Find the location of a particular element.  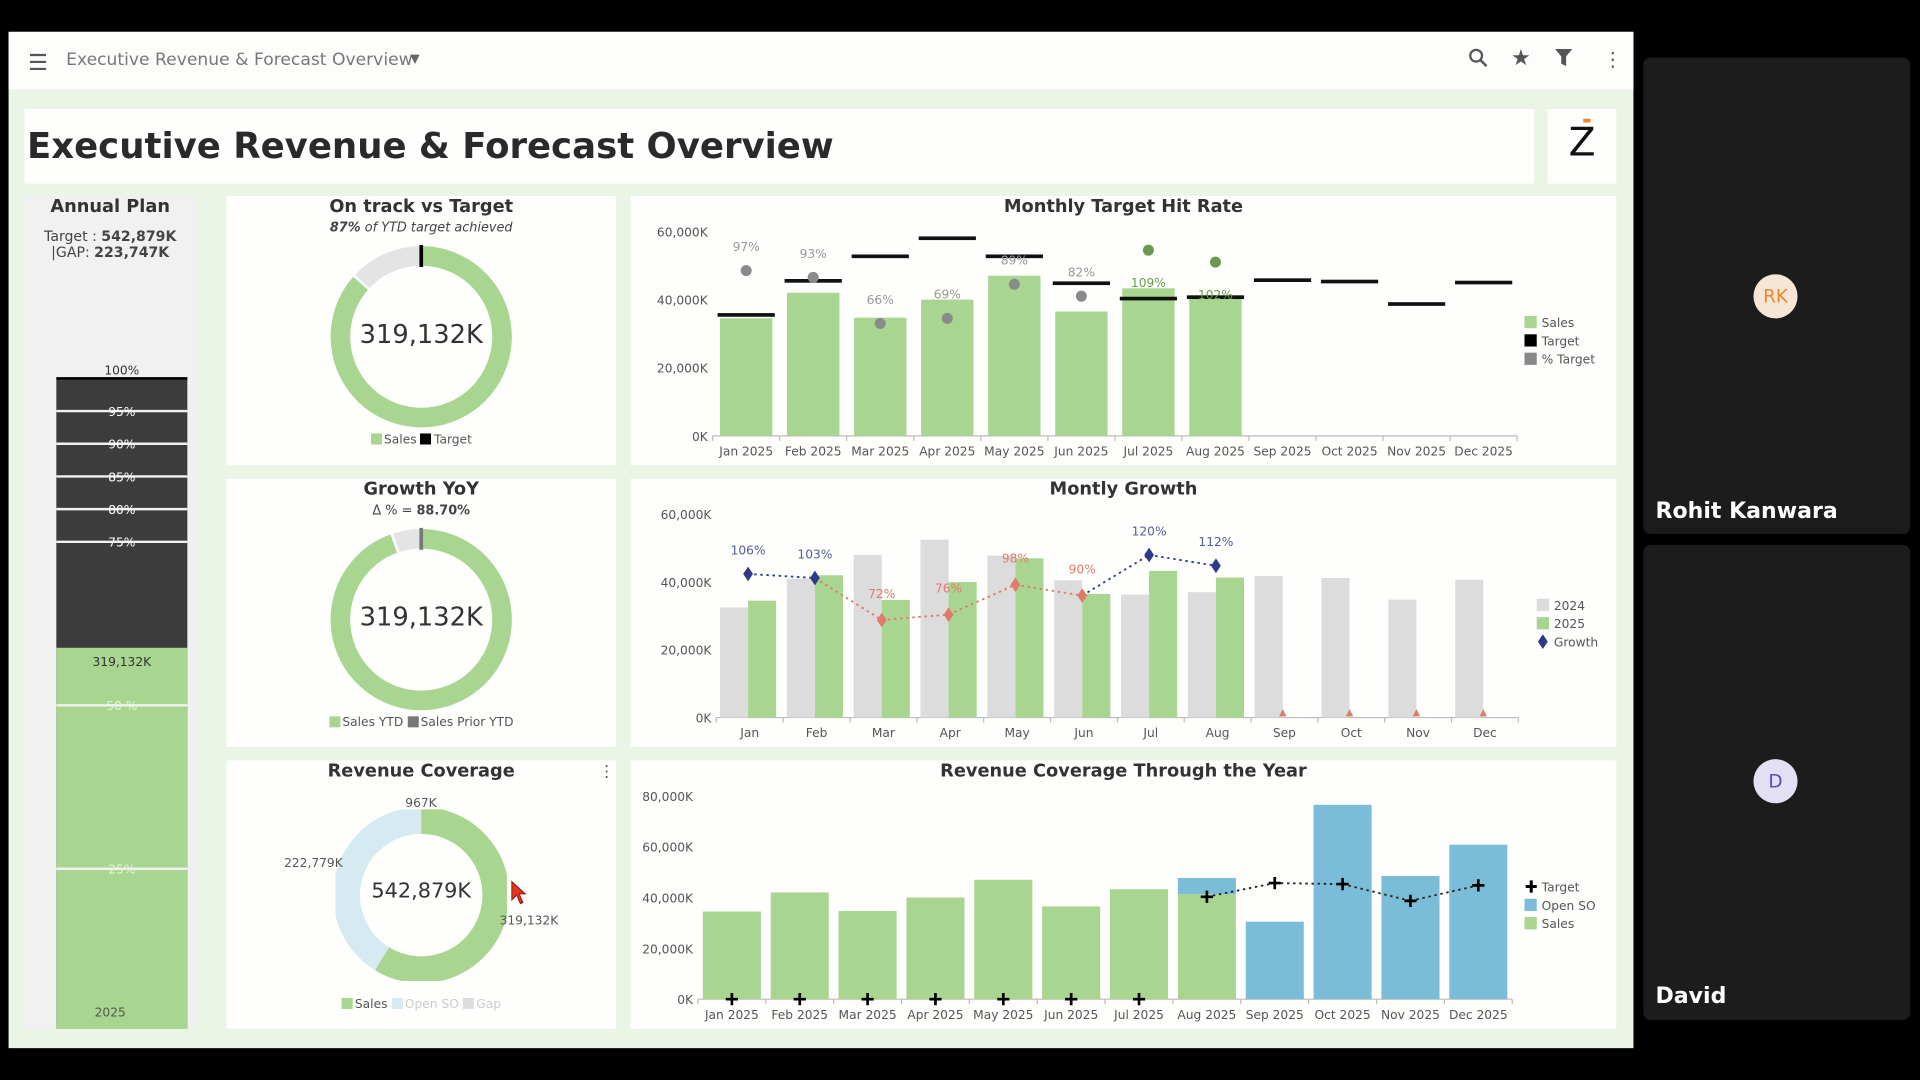

y-tick-label: 40,000K is located at coordinates (687, 583).